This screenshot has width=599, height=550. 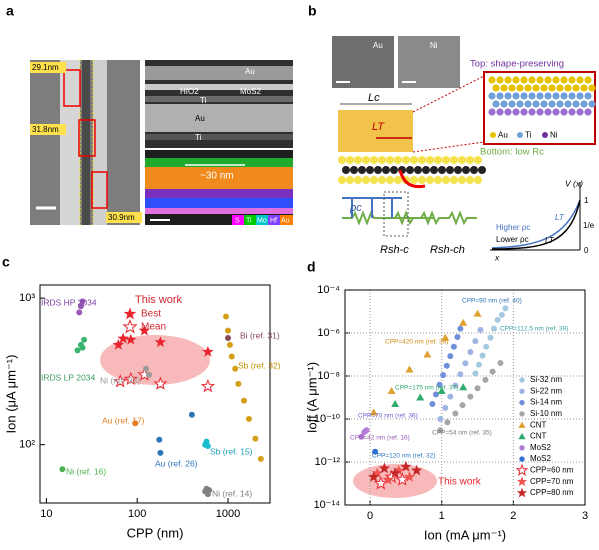 I want to click on layer-label: Ti, so click(x=198, y=137).